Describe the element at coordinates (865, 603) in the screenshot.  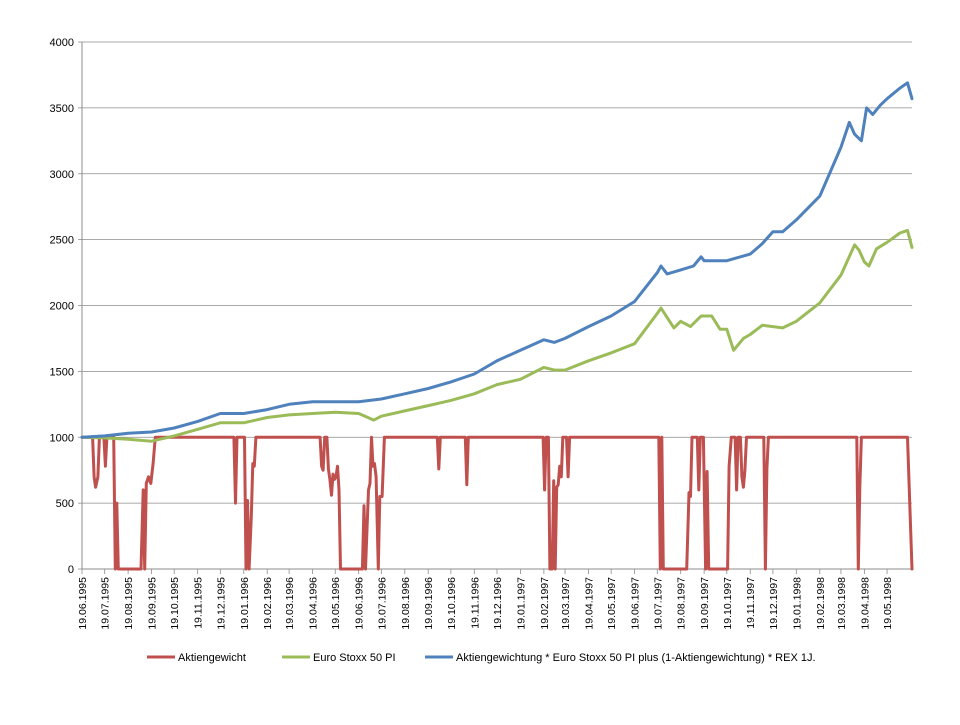
I see `x-tick-label: 19.04.1998` at that location.